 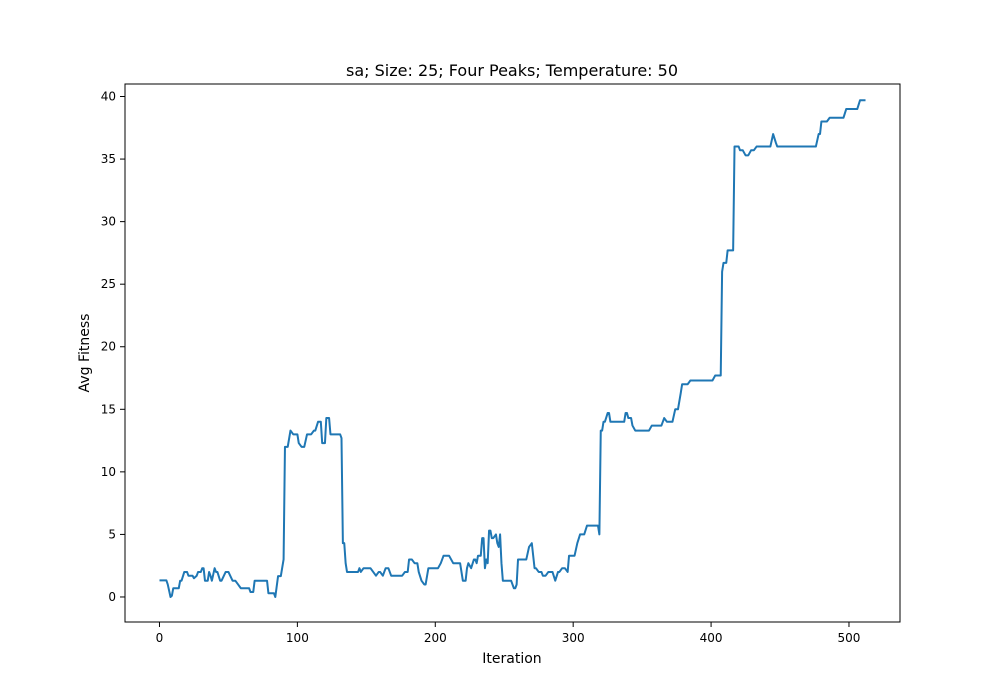 I want to click on y-tick-label: 40, so click(x=108, y=97).